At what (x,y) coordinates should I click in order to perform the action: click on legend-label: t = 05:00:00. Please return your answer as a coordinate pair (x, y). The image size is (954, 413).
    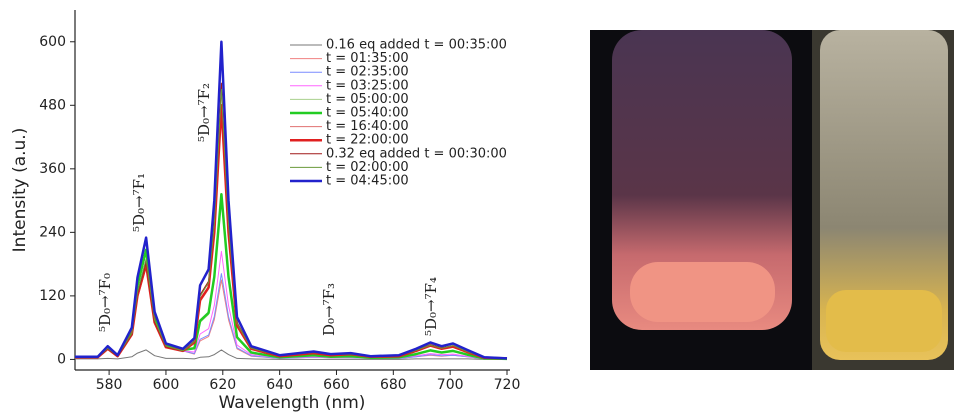
    Looking at the image, I should click on (367, 99).